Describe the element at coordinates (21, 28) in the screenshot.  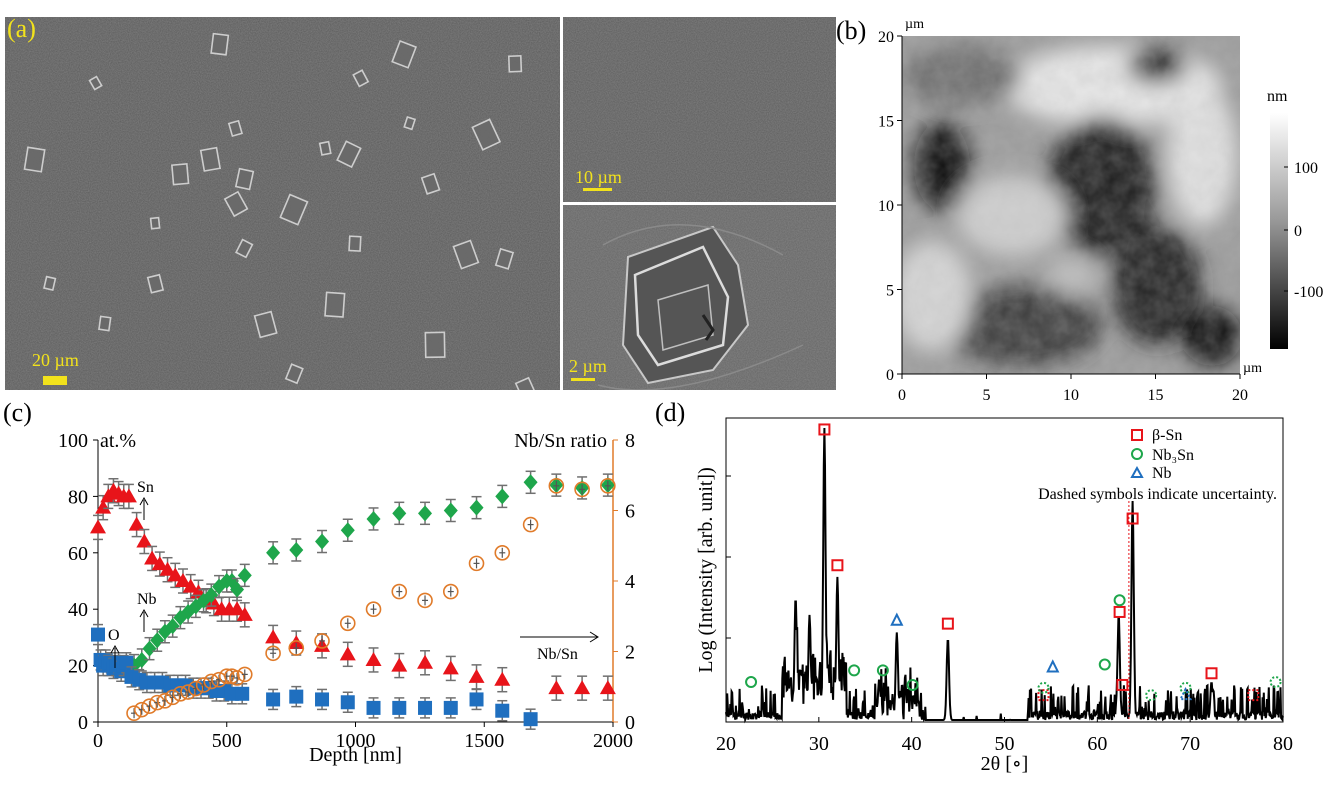
I see `panel-a-label: (a)` at that location.